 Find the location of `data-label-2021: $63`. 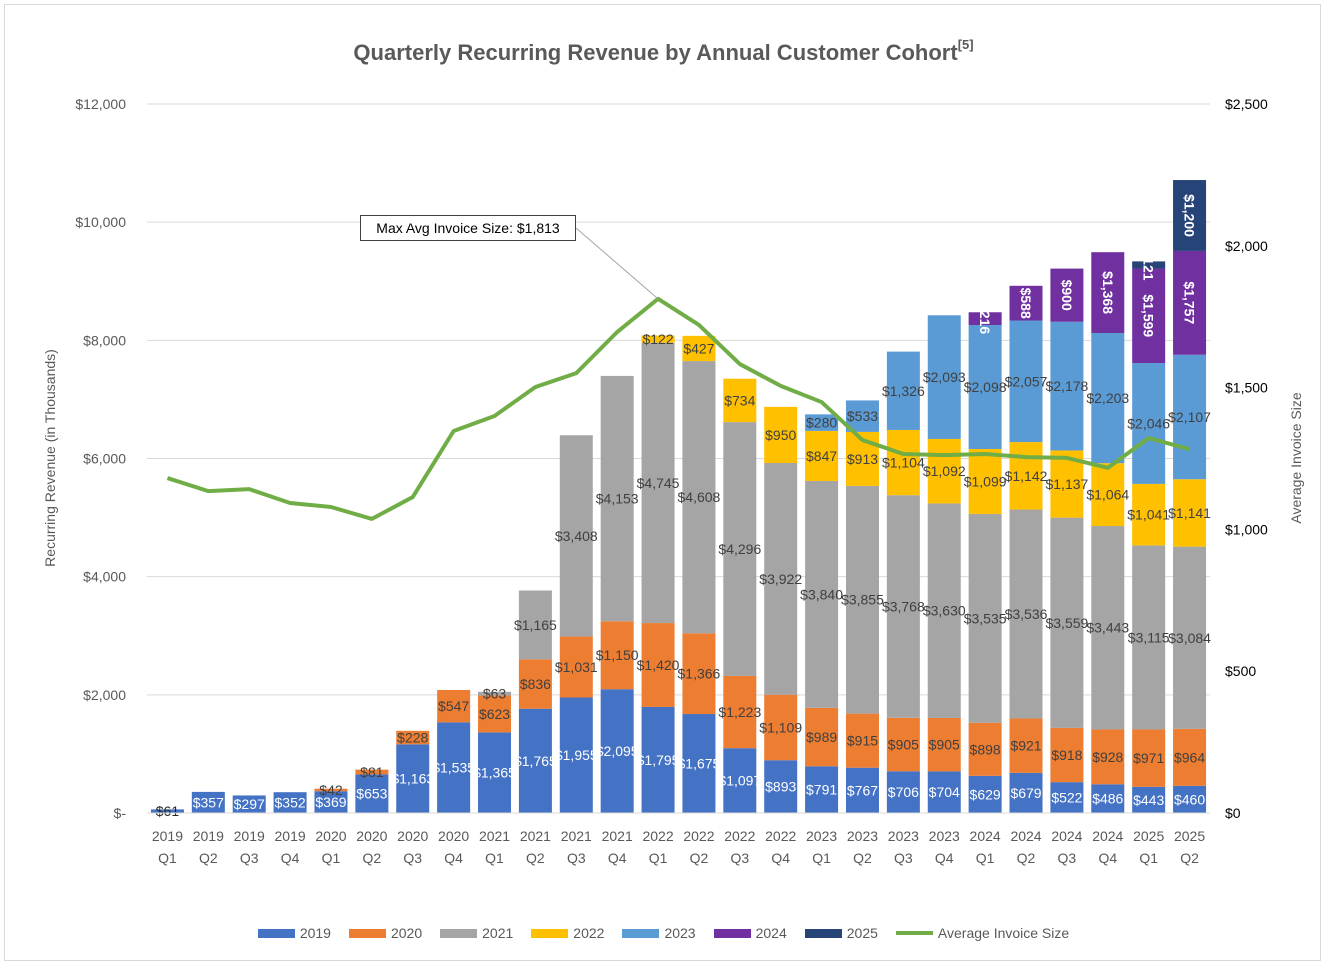

data-label-2021: $63 is located at coordinates (495, 694).